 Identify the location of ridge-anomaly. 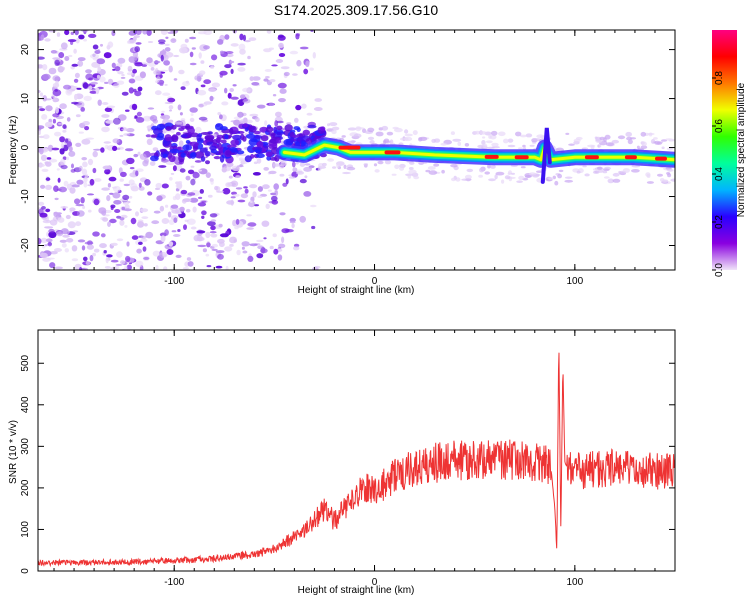
(546, 155).